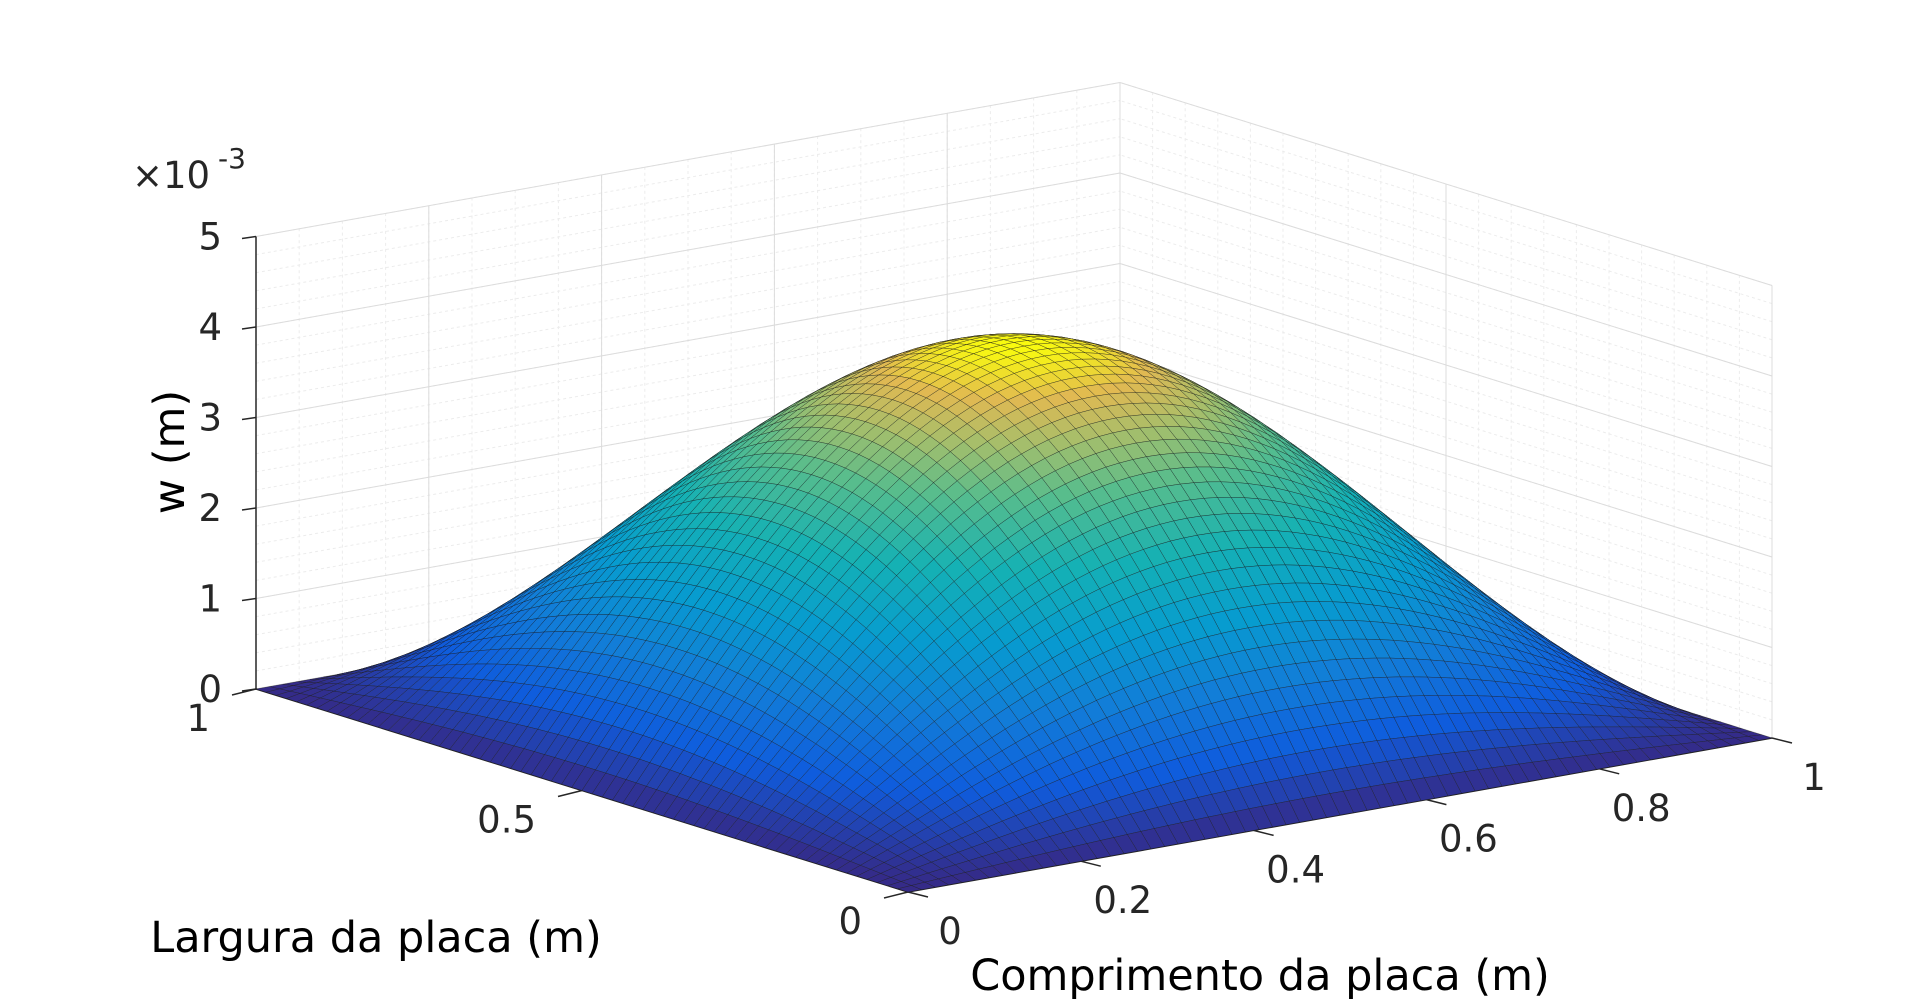 The image size is (1920, 999). Describe the element at coordinates (210, 689) in the screenshot. I see `z-tick-label: 0` at that location.